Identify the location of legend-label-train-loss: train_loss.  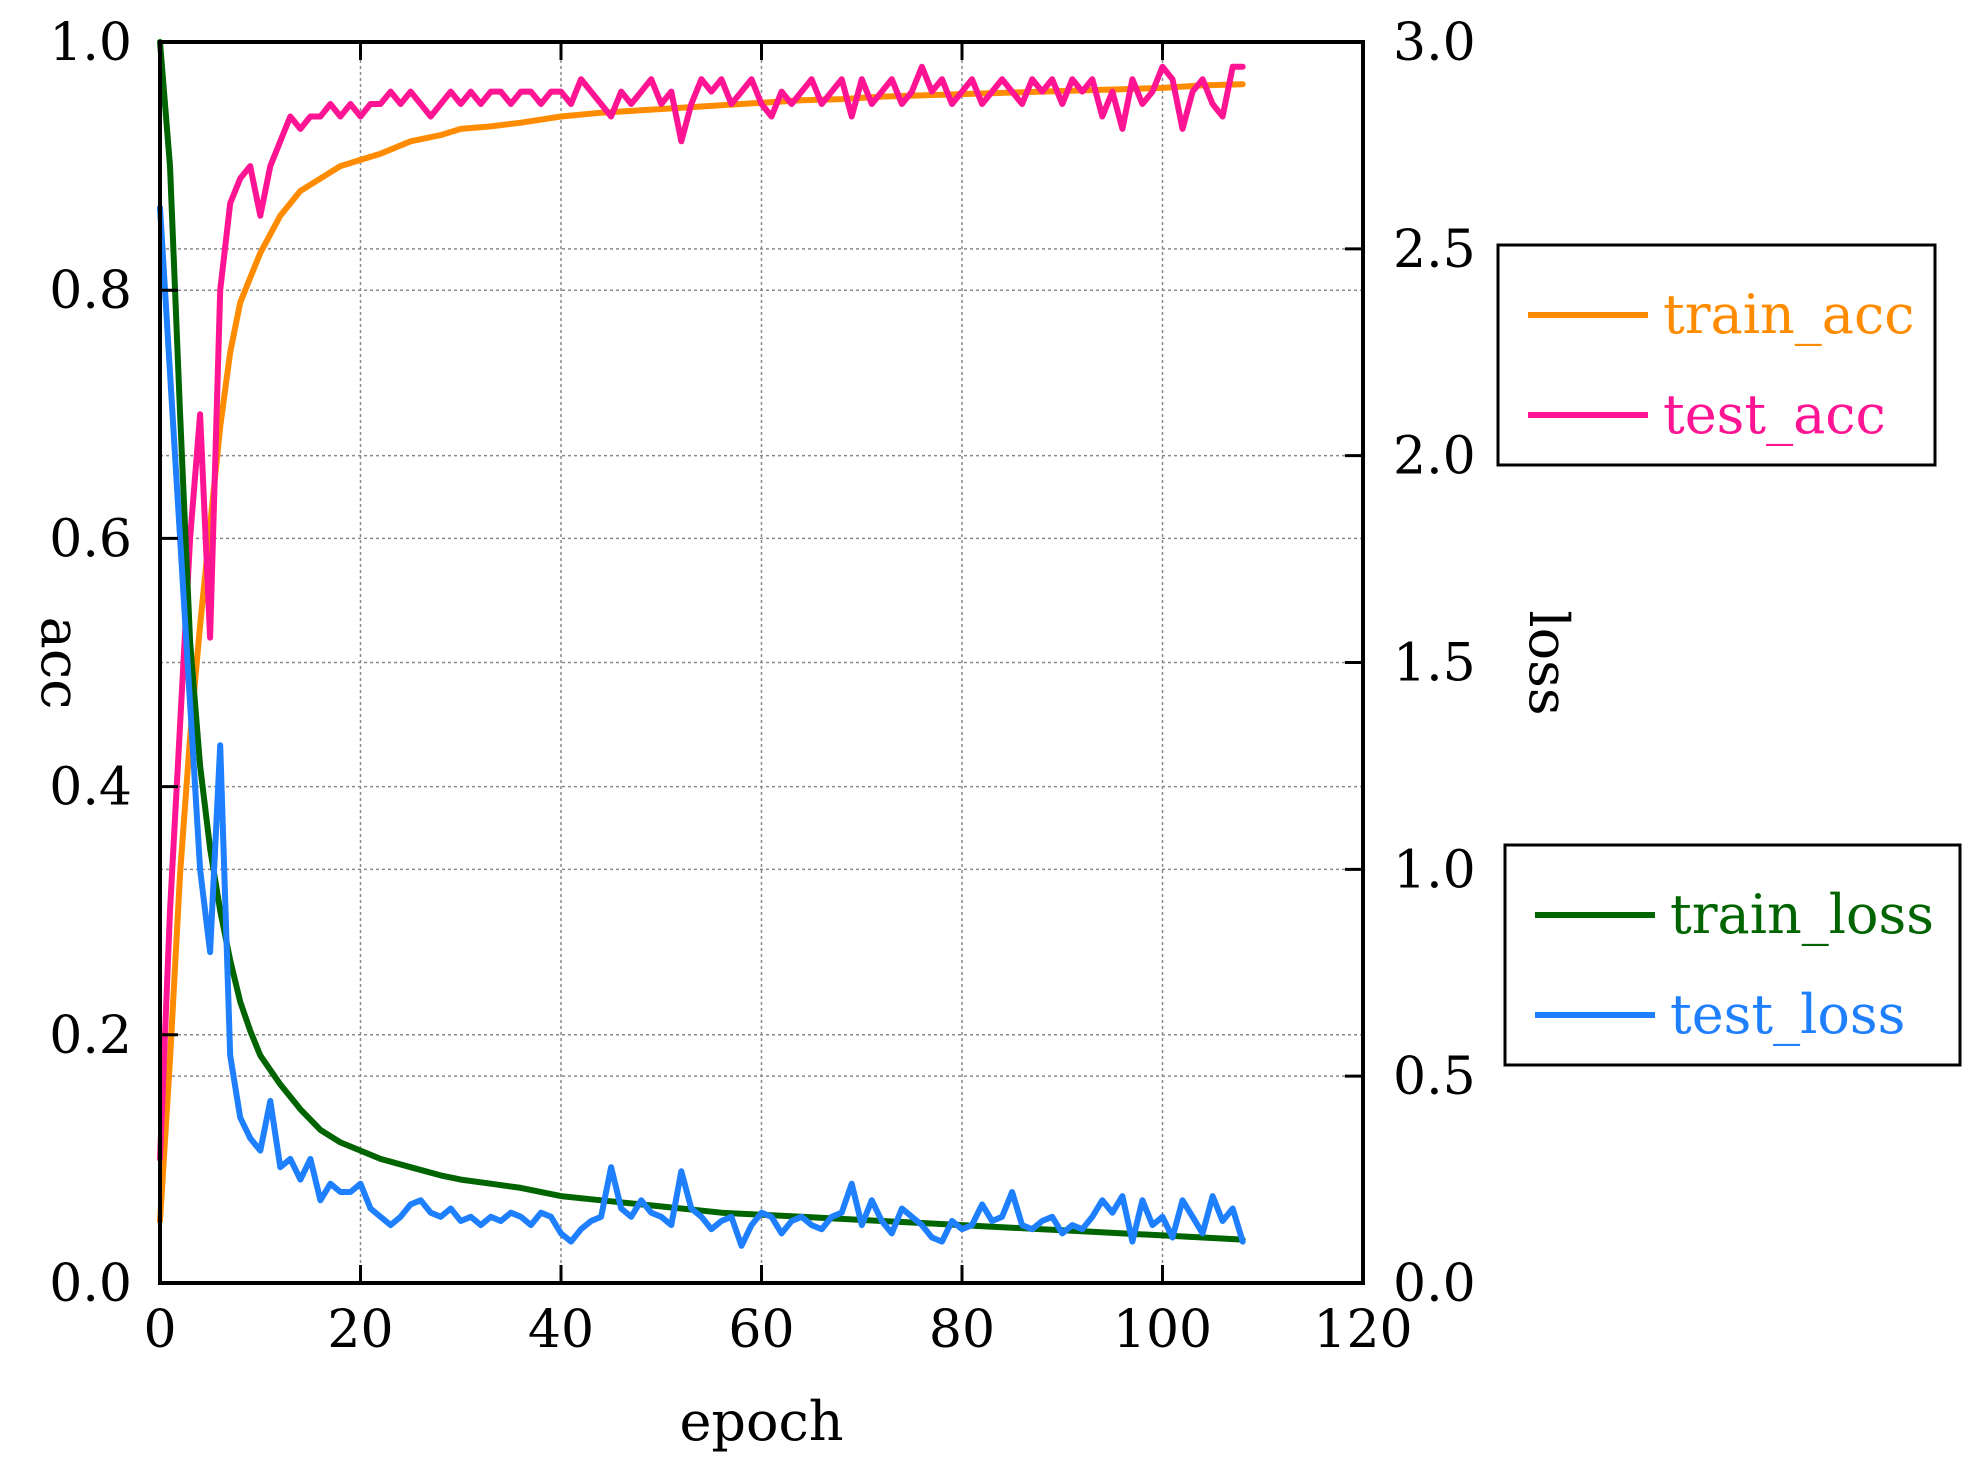
(1802, 914).